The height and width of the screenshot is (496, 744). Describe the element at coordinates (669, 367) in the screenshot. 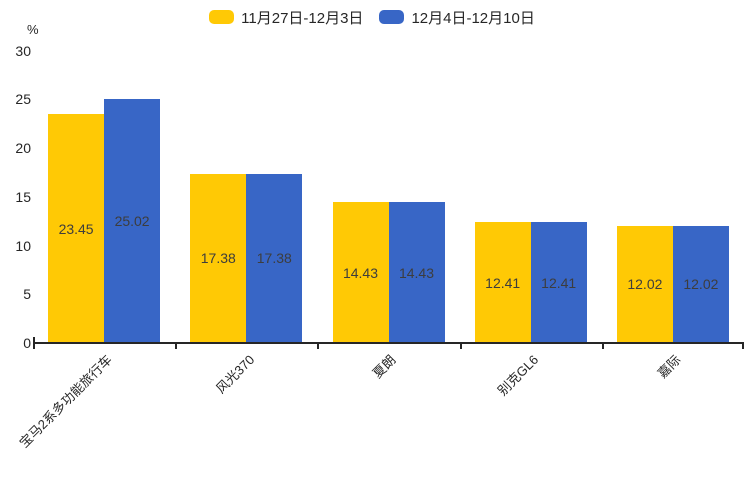

I see `x-category-label: 嘉际` at that location.